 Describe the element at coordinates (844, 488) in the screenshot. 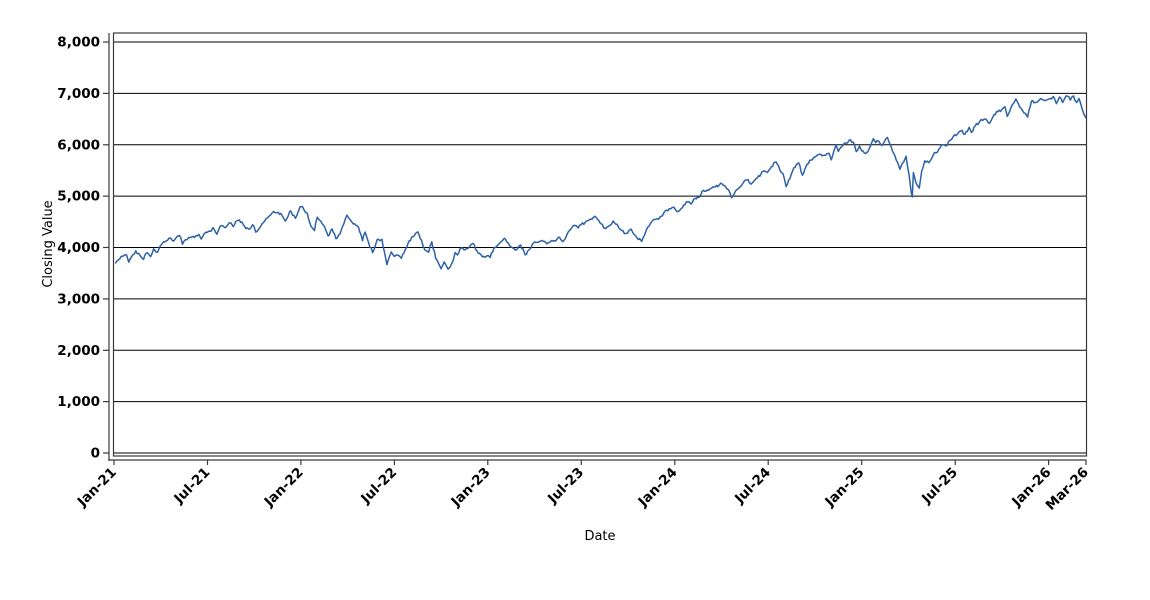

I see `x-tick-label: Jan-25` at that location.